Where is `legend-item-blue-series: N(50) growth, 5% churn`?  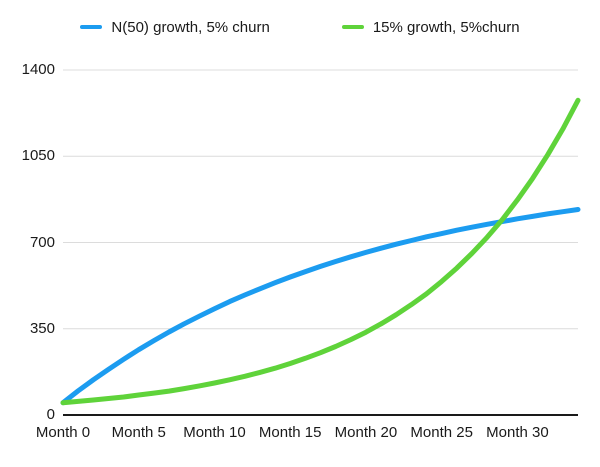 legend-item-blue-series: N(50) growth, 5% churn is located at coordinates (175, 27).